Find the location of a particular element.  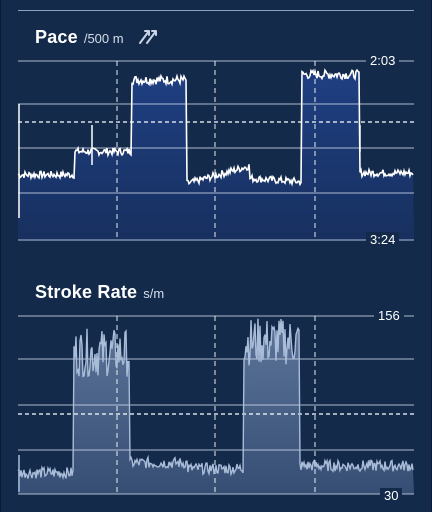

left-edge is located at coordinates (0, 256).